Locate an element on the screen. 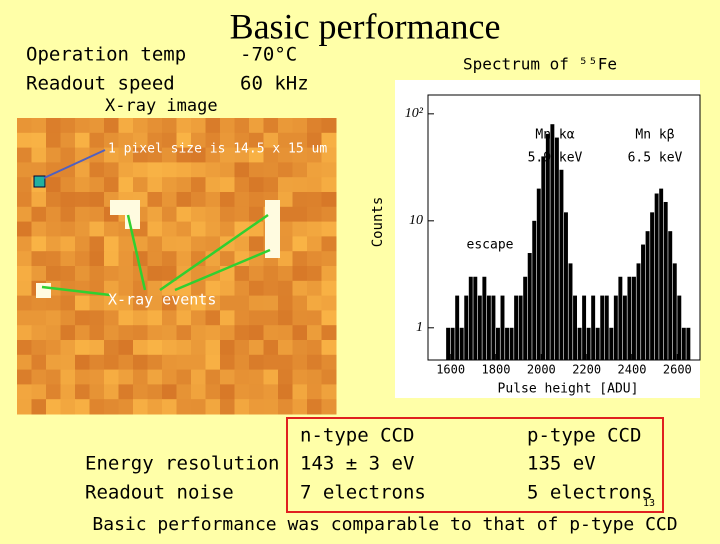 This screenshot has height=544, width=720. annotation: 5.9 keV is located at coordinates (555, 158).